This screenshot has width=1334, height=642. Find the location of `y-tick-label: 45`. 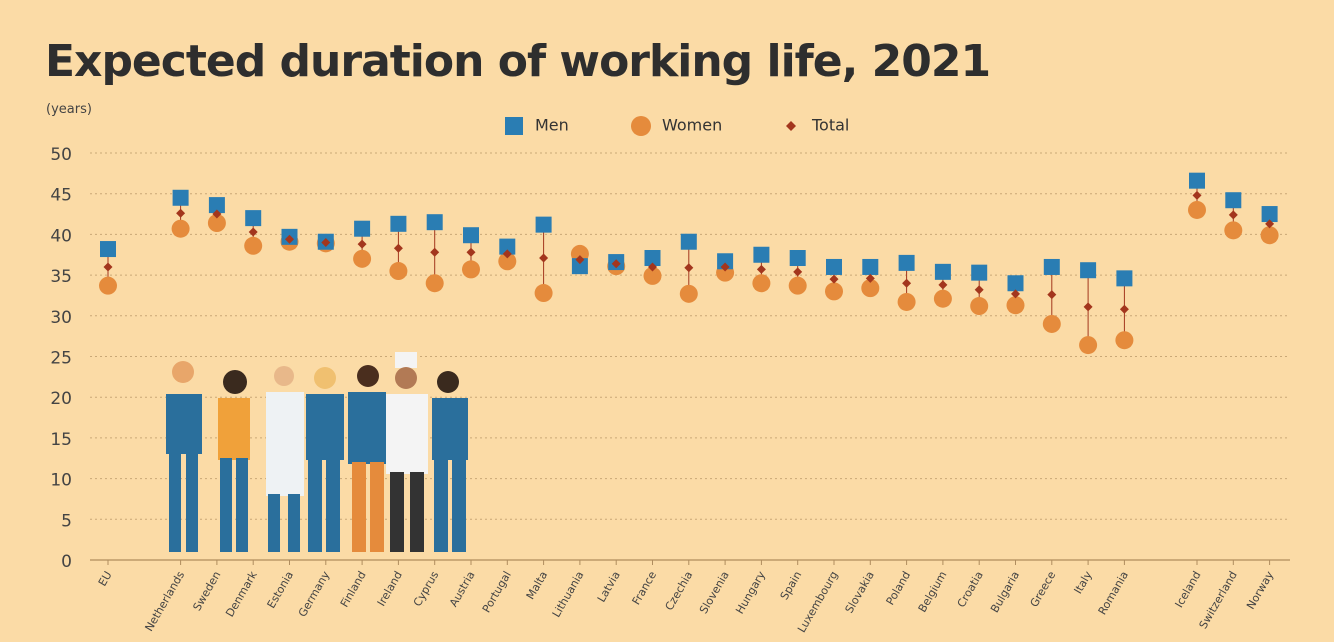

y-tick-label: 45 is located at coordinates (61, 196).